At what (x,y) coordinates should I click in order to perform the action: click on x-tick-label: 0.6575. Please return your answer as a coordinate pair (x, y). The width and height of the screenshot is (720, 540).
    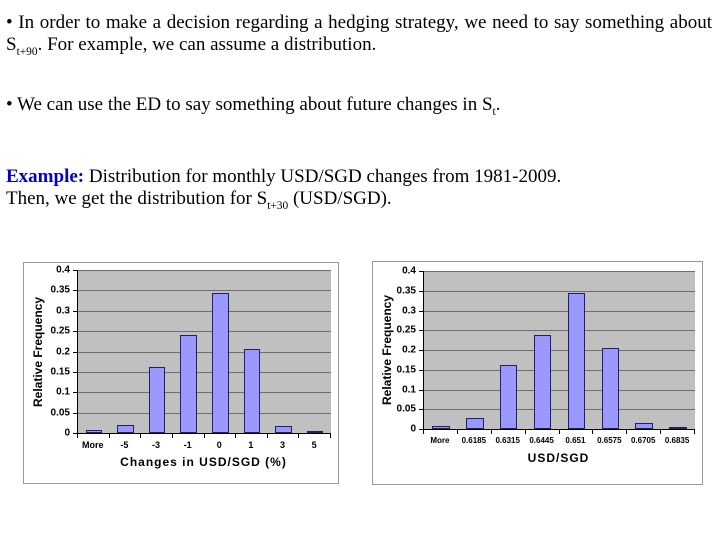
    Looking at the image, I should click on (609, 440).